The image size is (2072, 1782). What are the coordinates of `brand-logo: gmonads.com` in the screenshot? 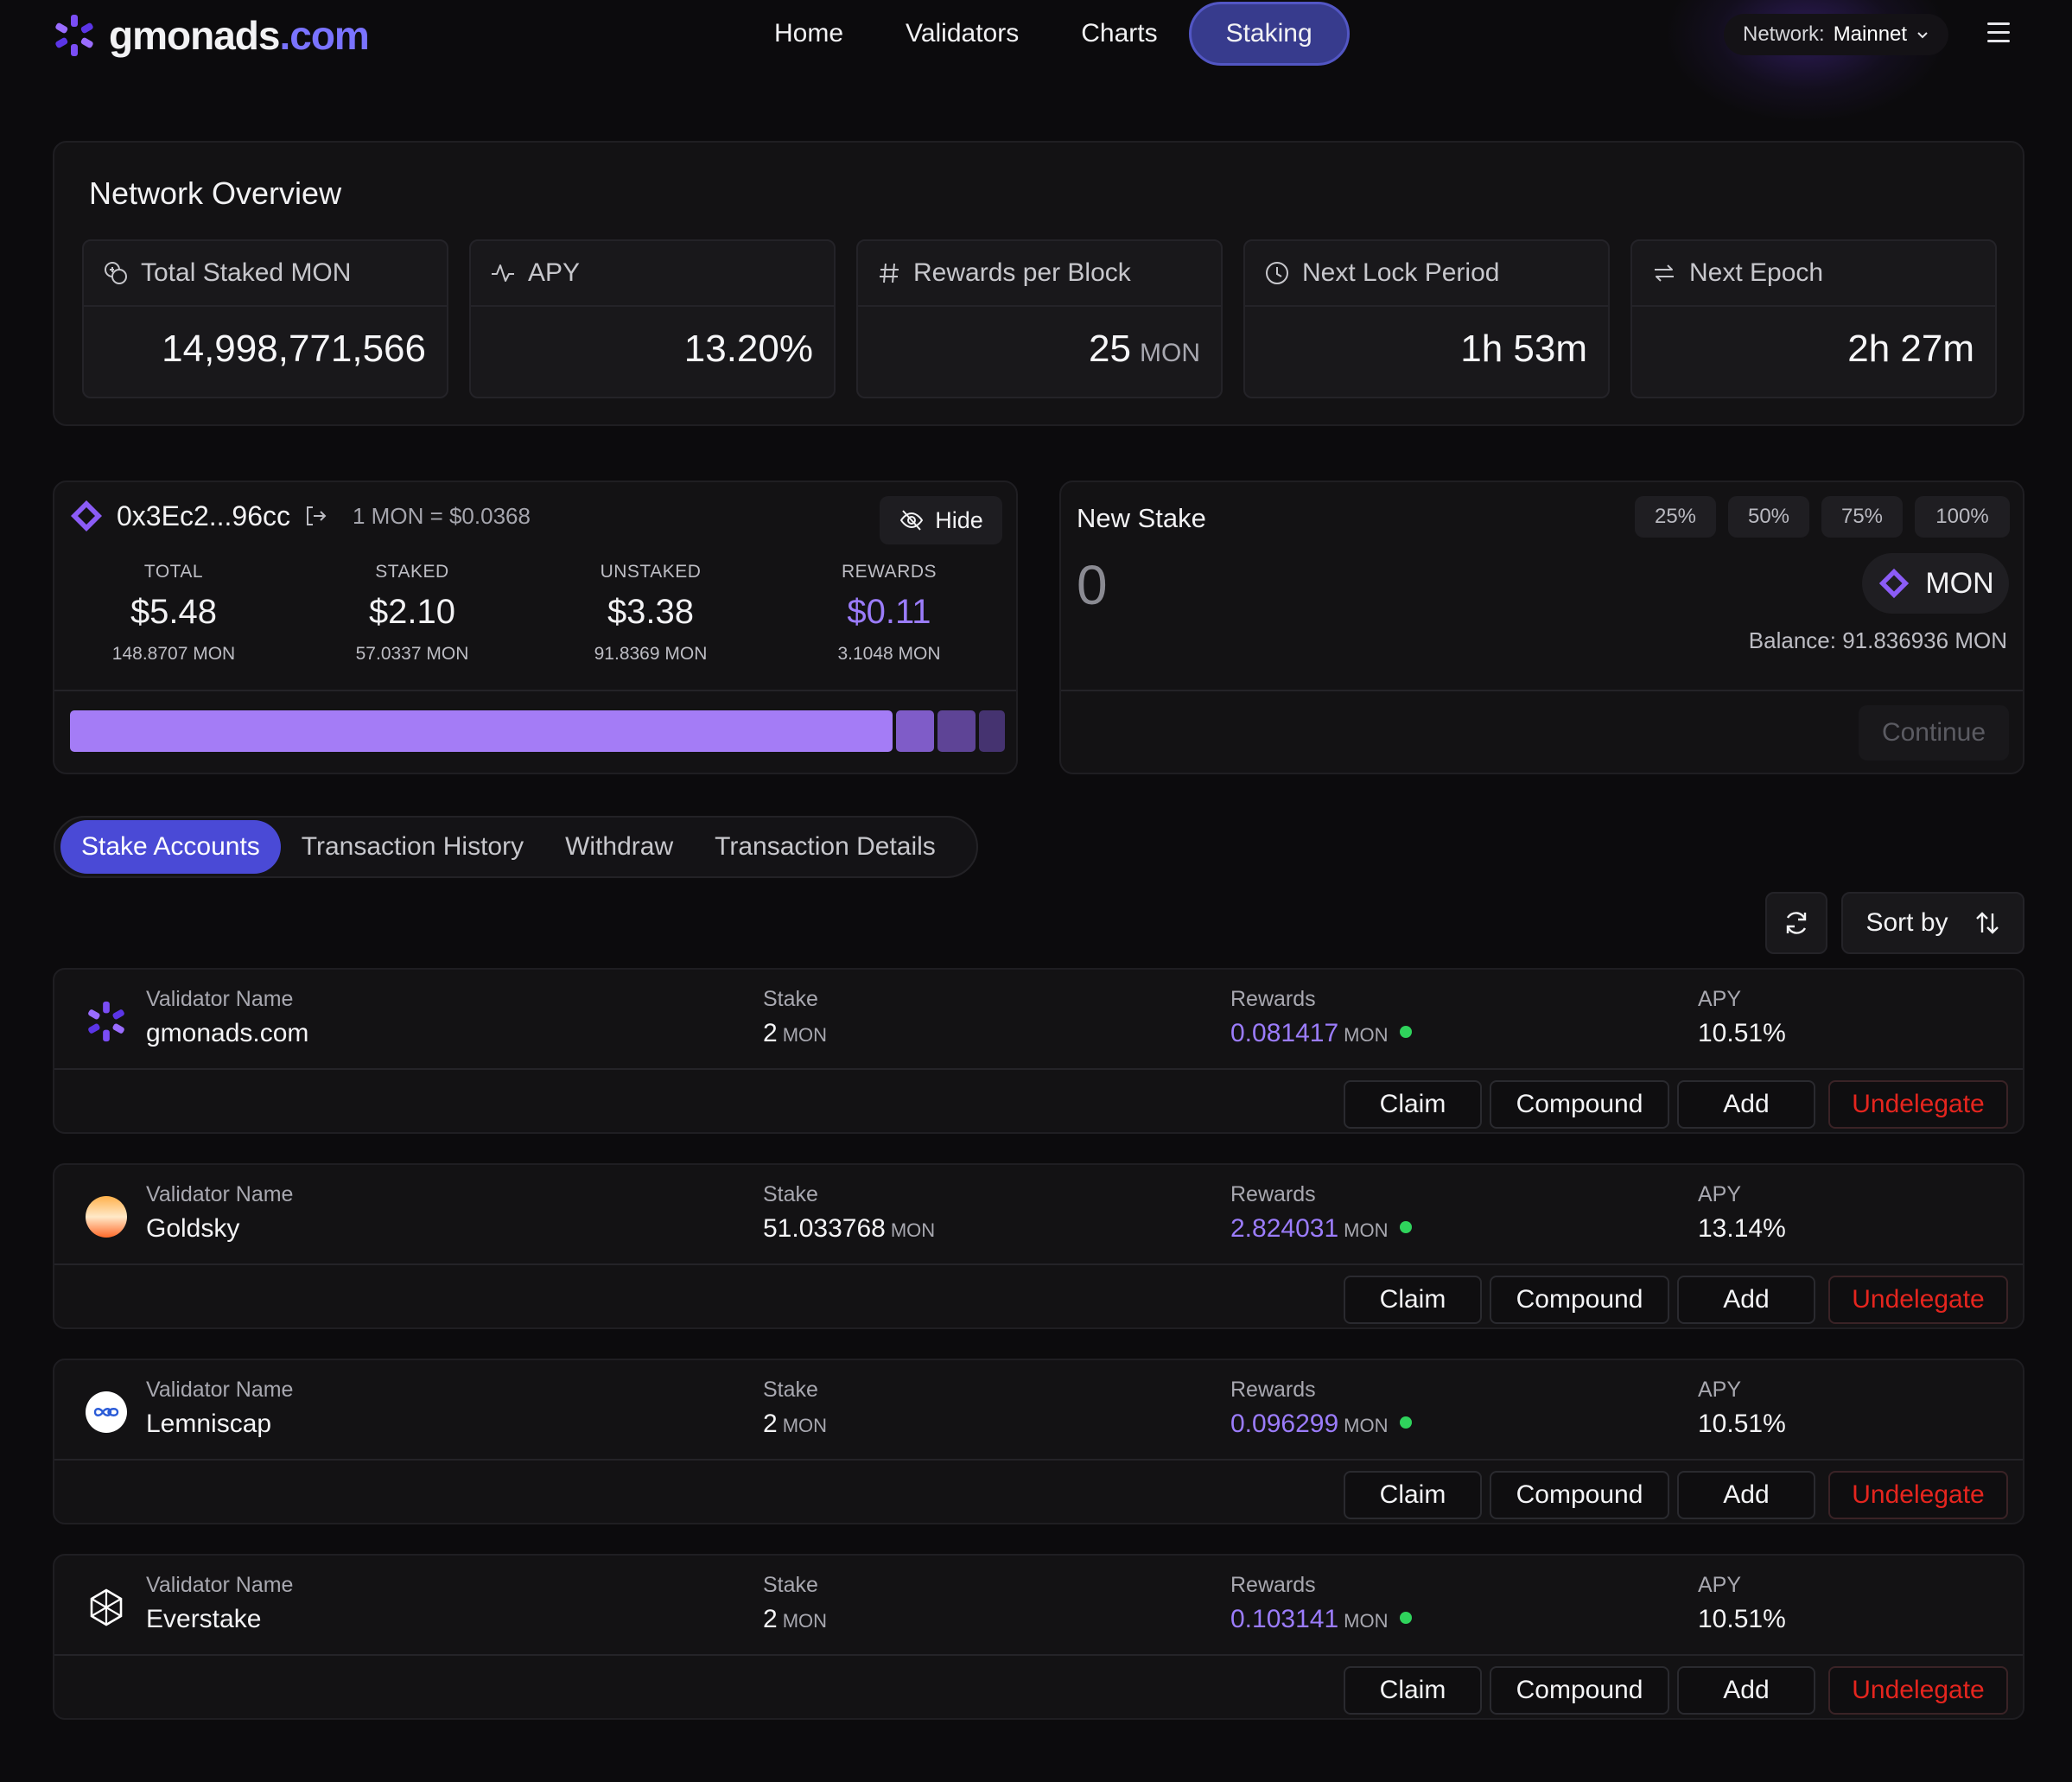 It's located at (211, 35).